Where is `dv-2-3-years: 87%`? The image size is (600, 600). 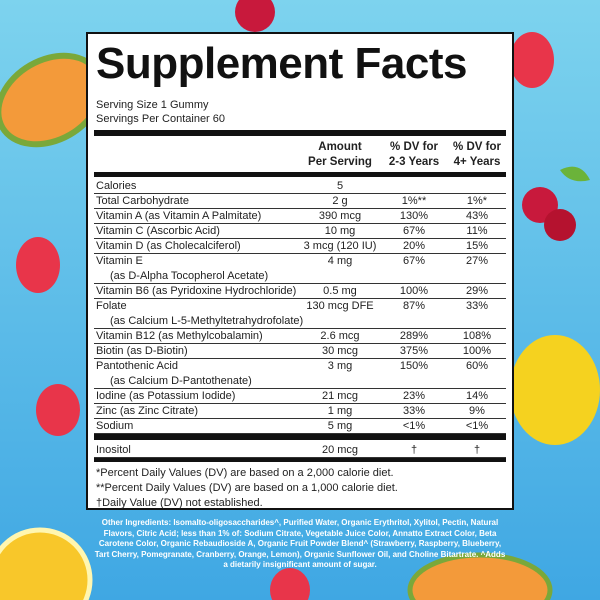
dv-2-3-years: 87% is located at coordinates (414, 306).